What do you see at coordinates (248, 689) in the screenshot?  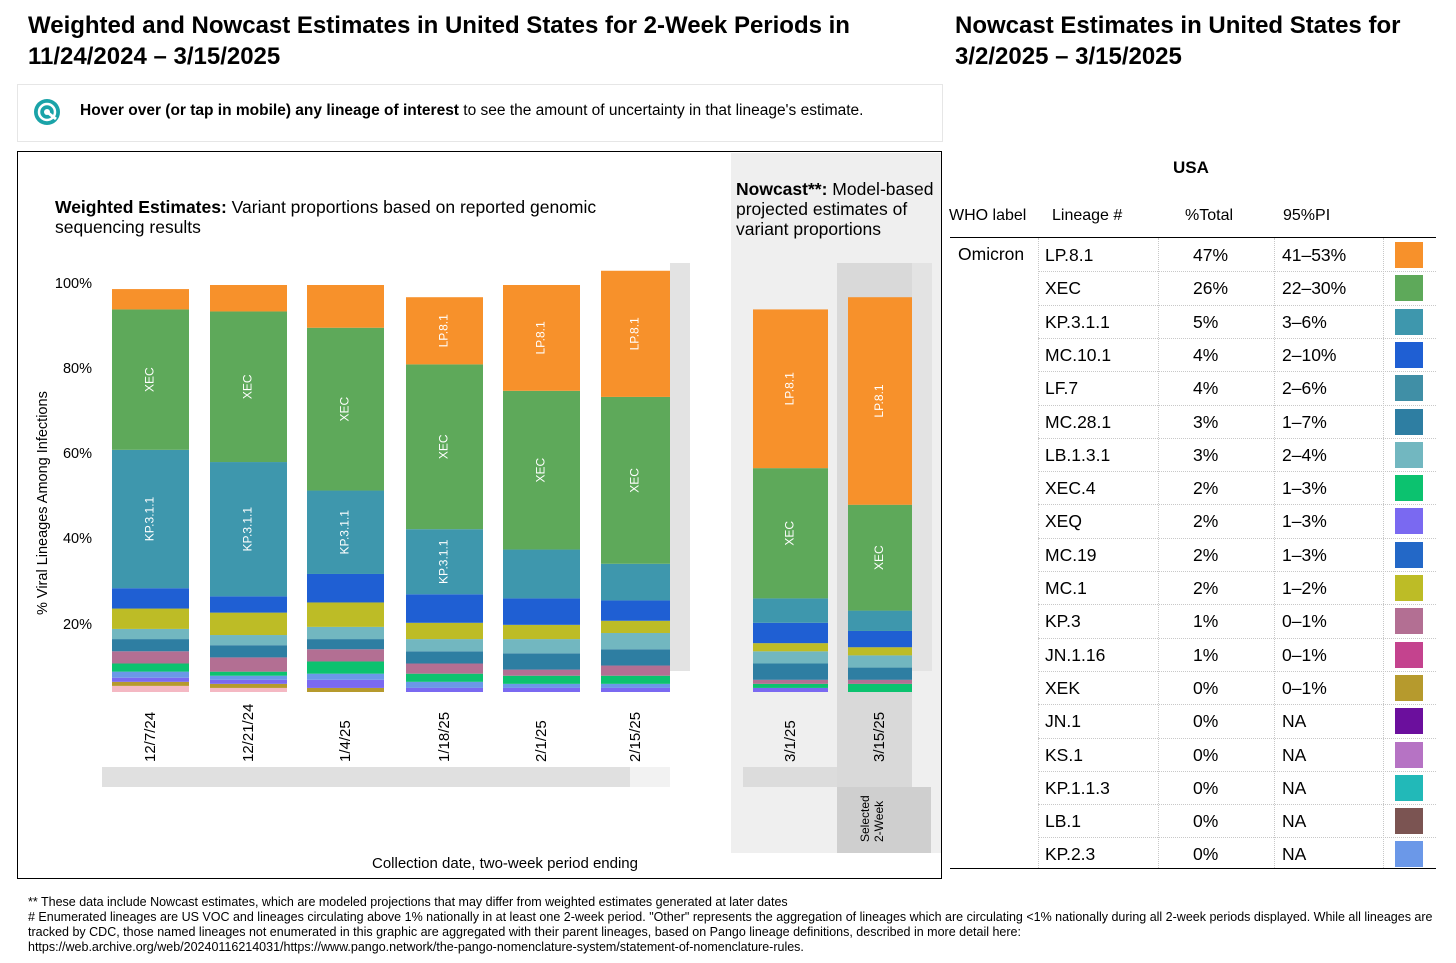 I see `bar-segment-other` at bounding box center [248, 689].